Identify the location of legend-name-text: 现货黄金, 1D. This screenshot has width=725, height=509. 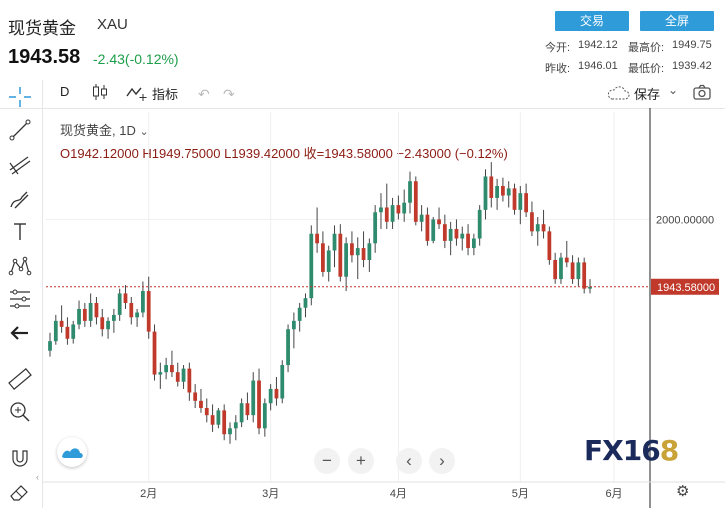
(98, 130).